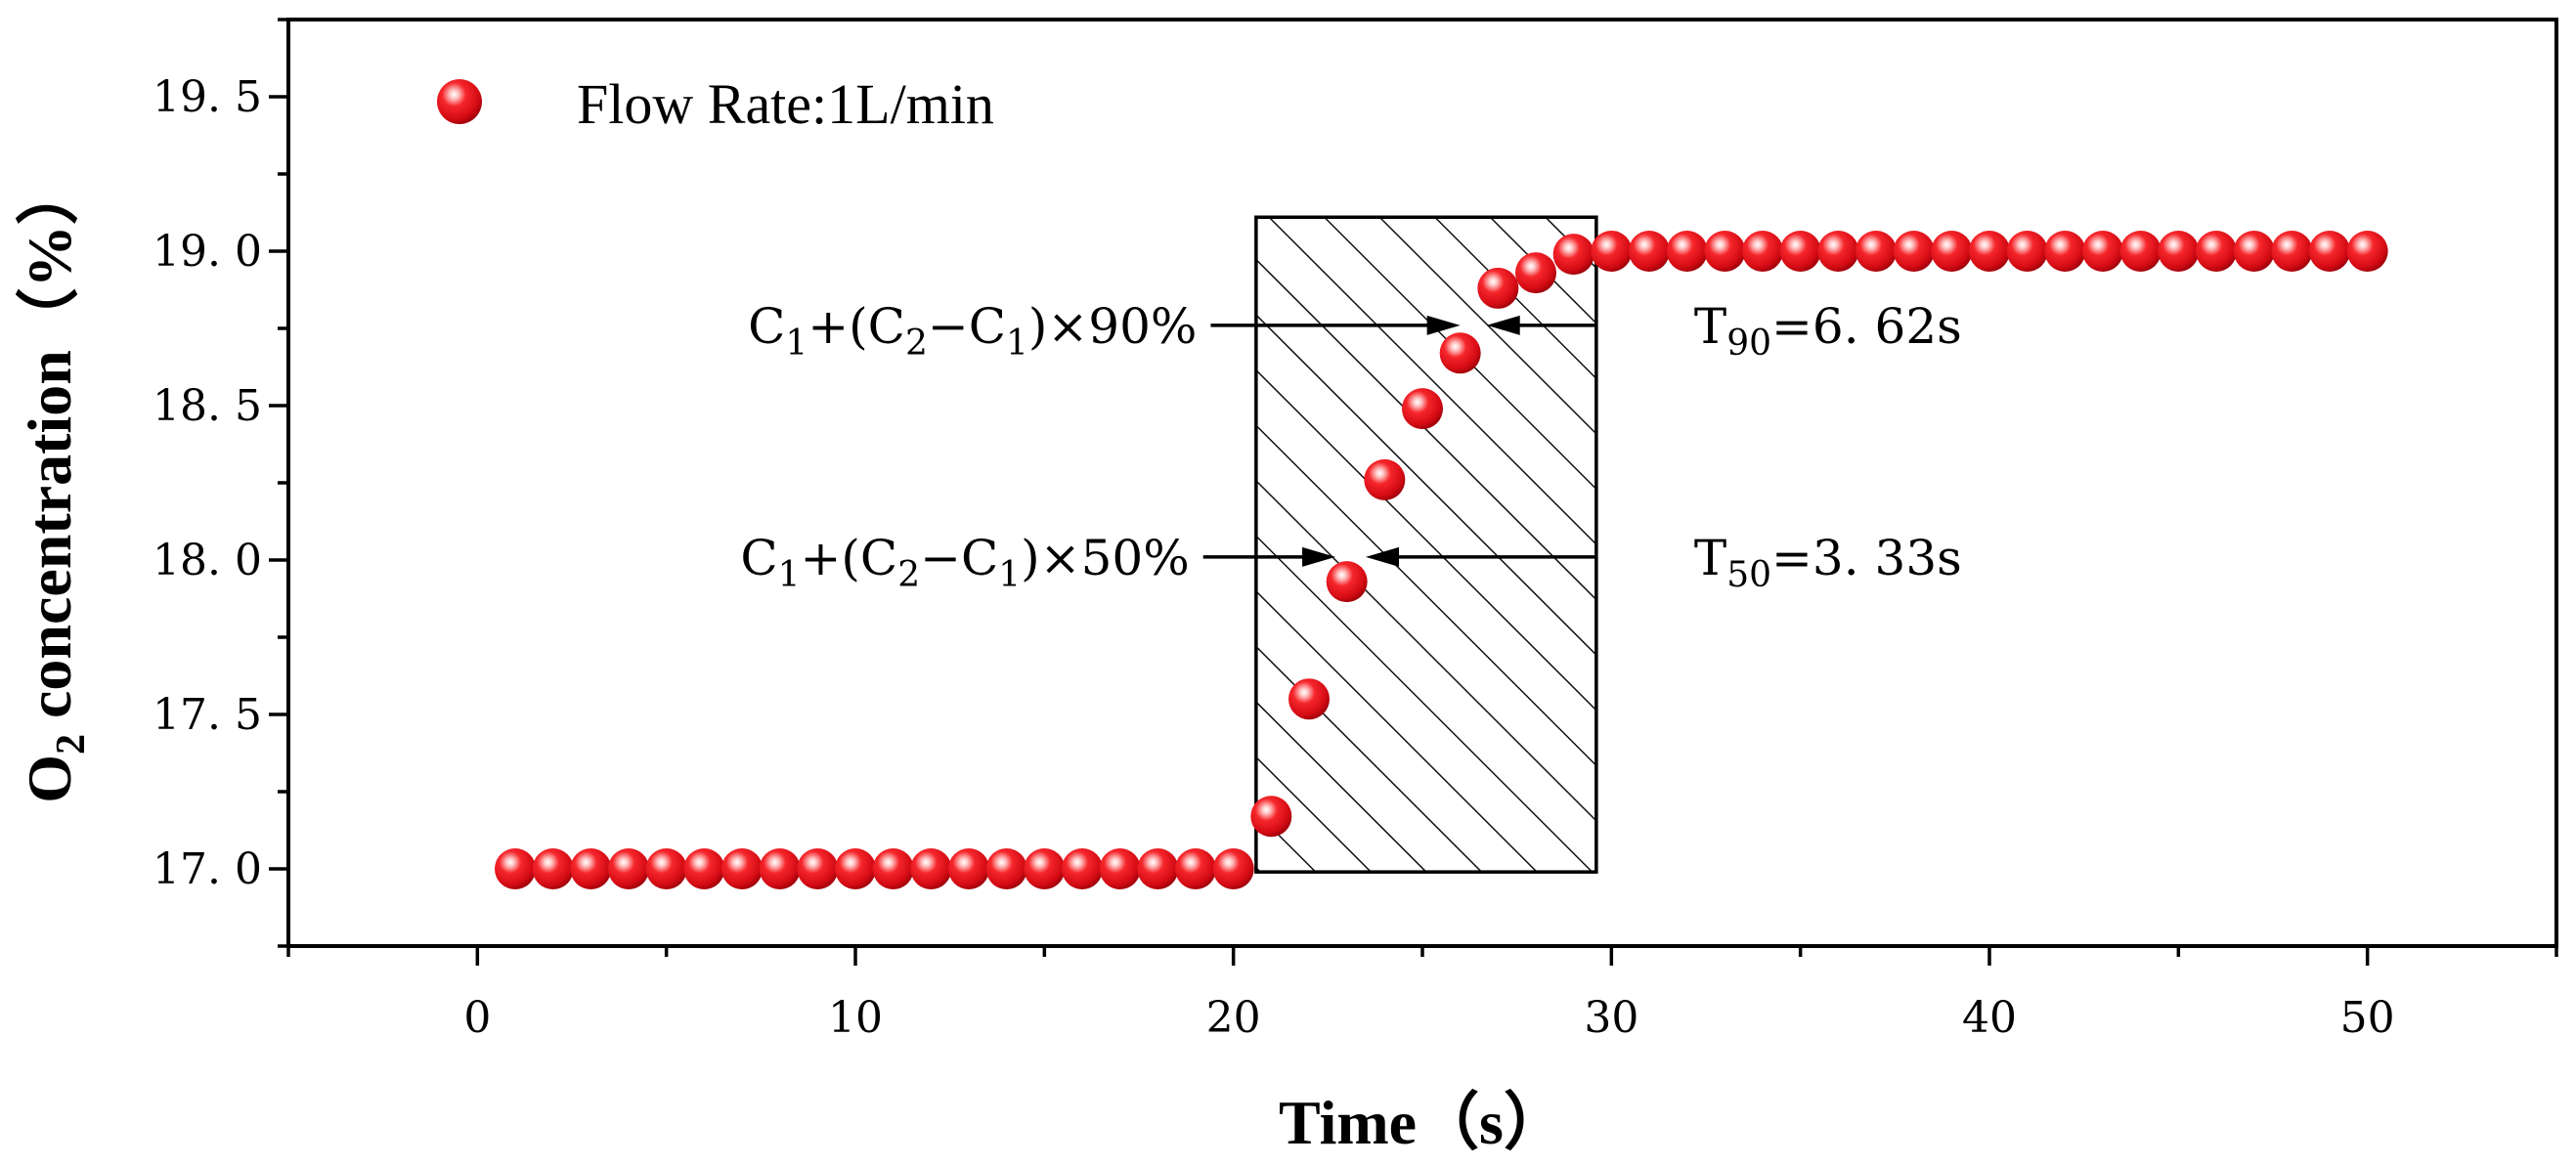  I want to click on x-tick-label: 10, so click(855, 1018).